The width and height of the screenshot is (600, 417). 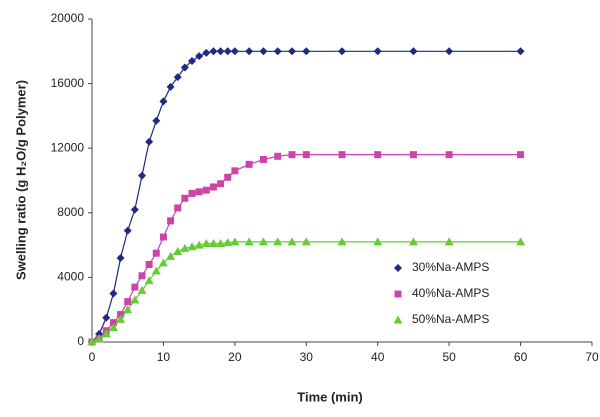 I want to click on y-tick-label: 0, so click(x=80, y=341).